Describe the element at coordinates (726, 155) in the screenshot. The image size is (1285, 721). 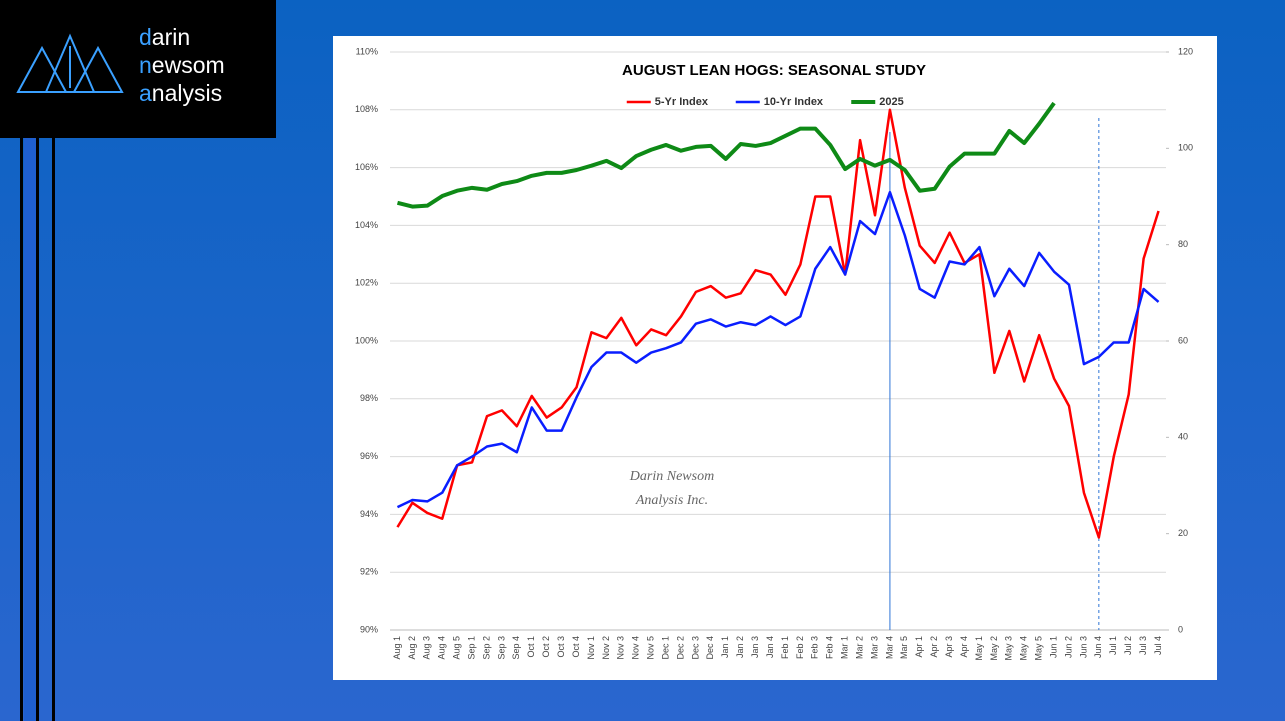
I see `series-line` at that location.